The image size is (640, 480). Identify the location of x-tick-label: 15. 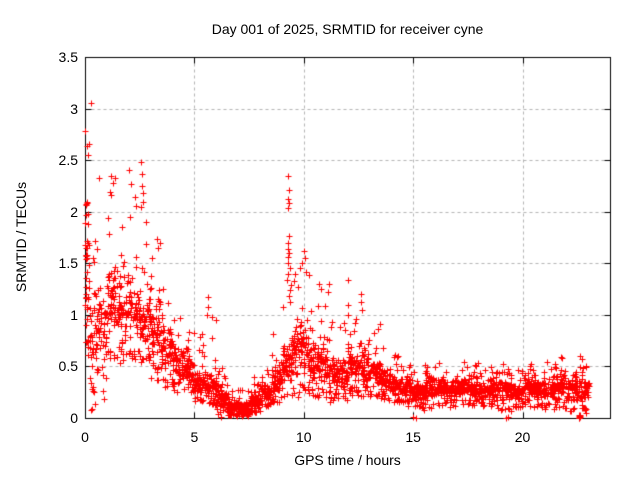
(413, 437).